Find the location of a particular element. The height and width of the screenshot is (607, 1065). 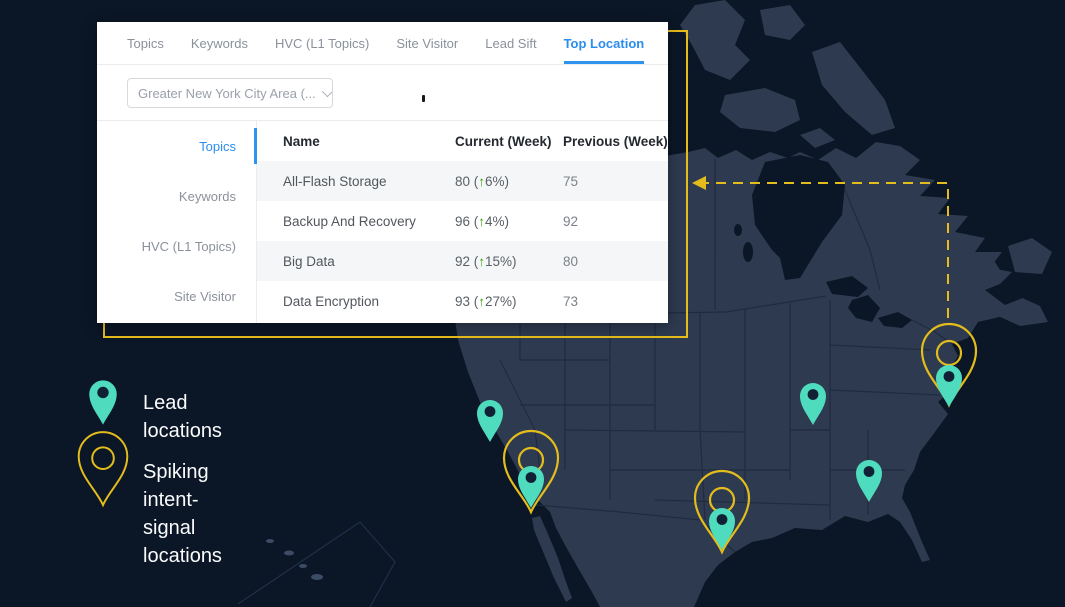

cursor-artifact is located at coordinates (423, 98).